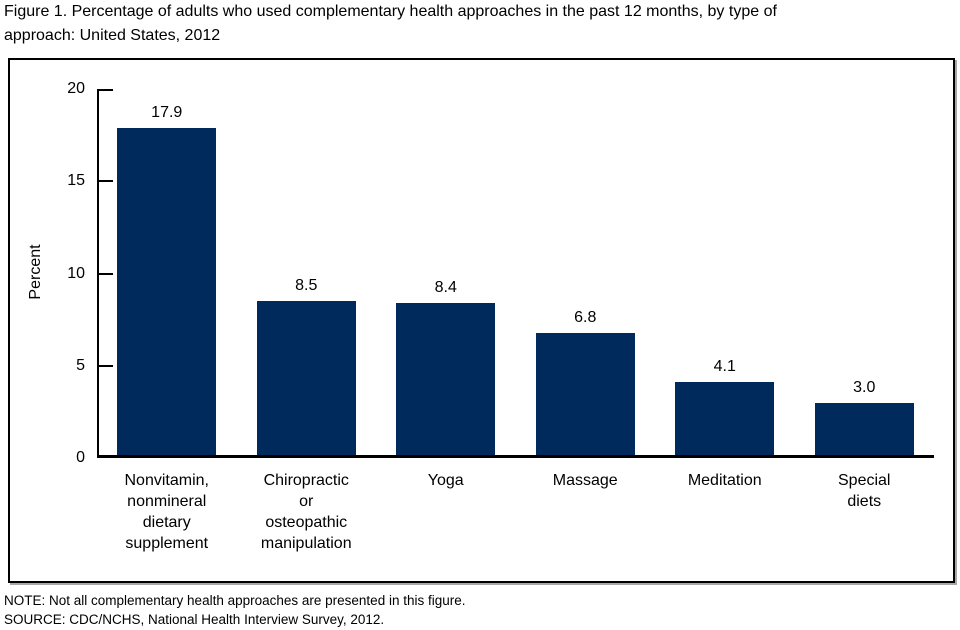 The image size is (960, 630). I want to click on y-tick-label: 10, so click(76, 273).